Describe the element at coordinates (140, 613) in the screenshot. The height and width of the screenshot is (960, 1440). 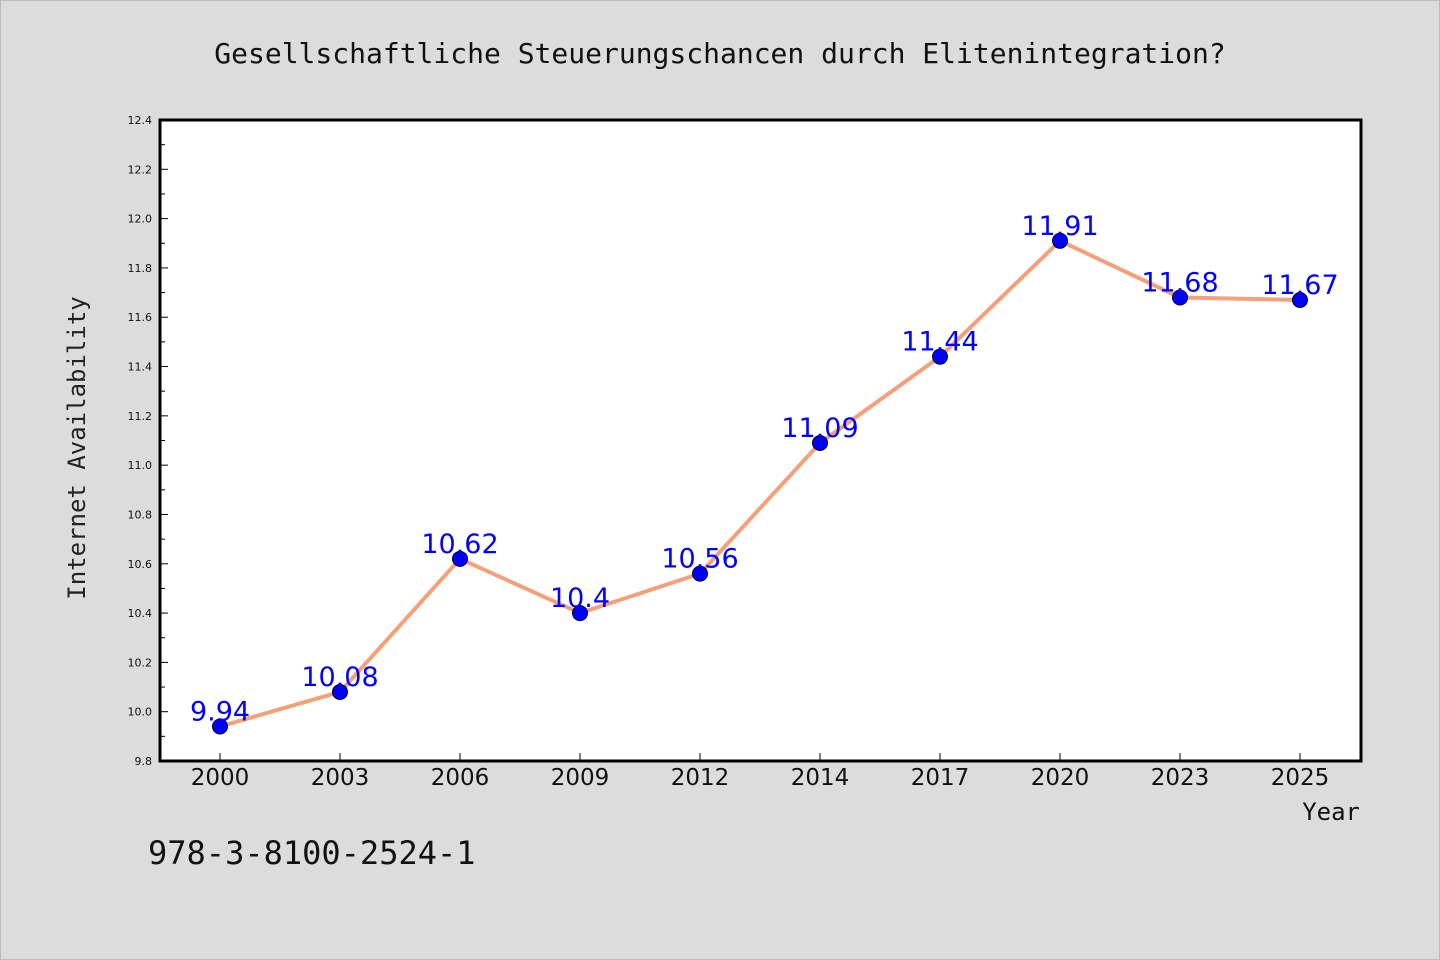
I see `y-tick-label: 10.4` at that location.